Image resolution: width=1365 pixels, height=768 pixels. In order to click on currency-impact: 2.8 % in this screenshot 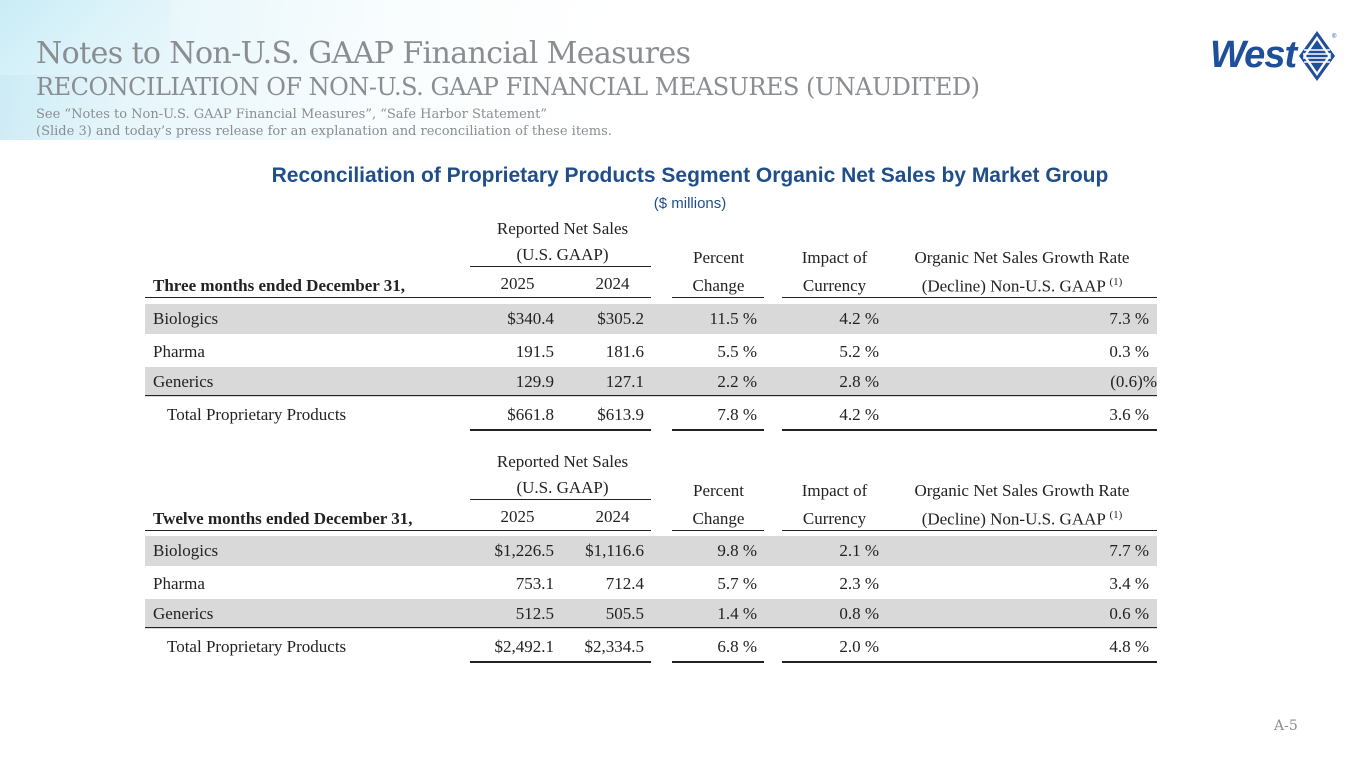, I will do `click(859, 381)`.